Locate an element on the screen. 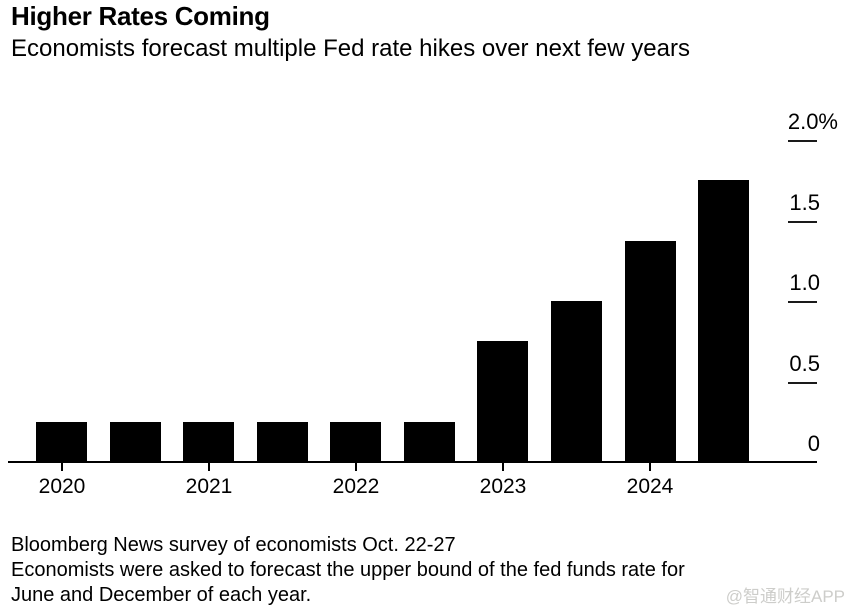 This screenshot has height=615, width=851. y-axis-tick-label: 0 is located at coordinates (813, 443).